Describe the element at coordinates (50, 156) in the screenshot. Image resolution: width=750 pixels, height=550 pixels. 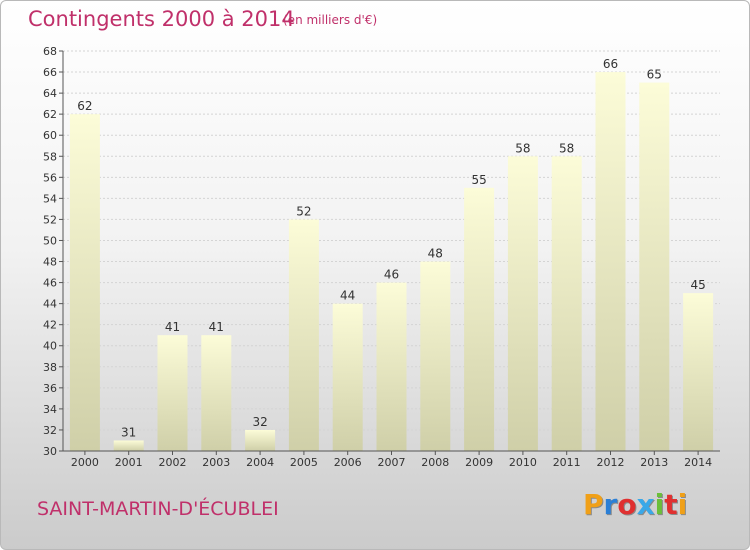
I see `y-tick-label: 58` at that location.